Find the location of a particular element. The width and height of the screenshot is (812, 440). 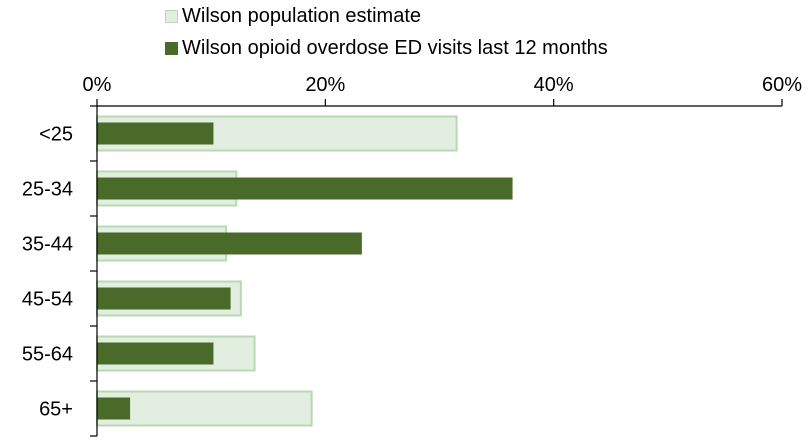

x-tick-label-2: 40% is located at coordinates (554, 85).